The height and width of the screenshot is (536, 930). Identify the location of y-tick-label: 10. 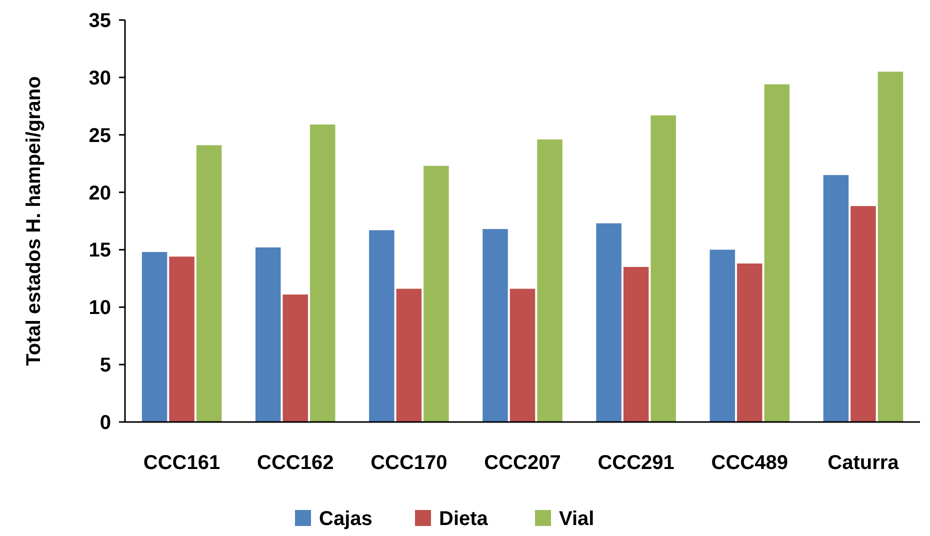
(99, 308).